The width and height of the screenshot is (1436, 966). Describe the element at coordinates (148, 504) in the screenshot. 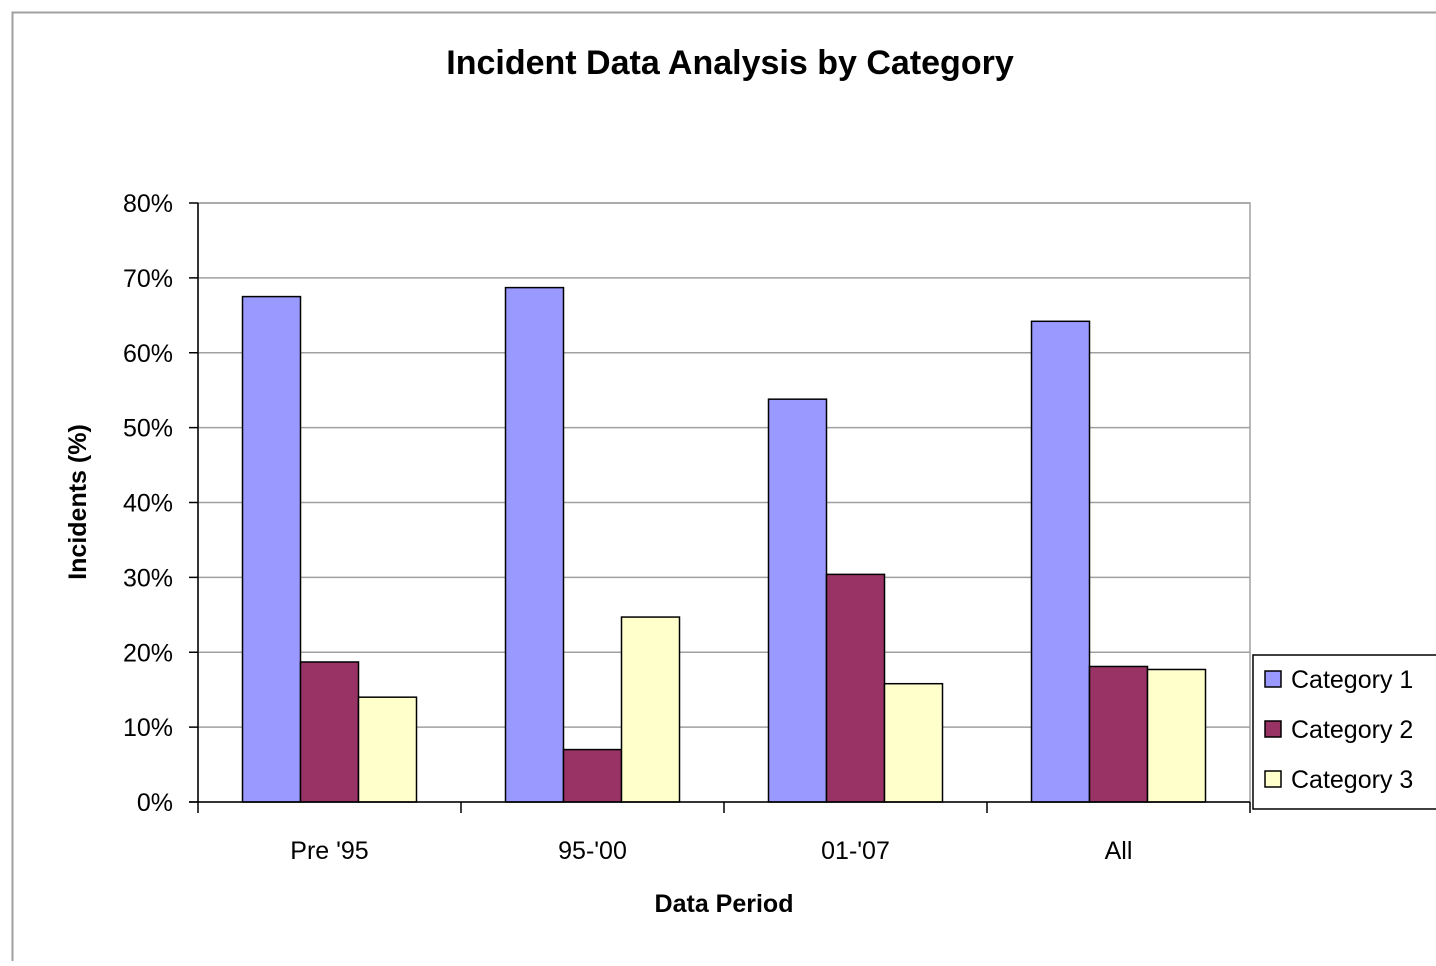

I see `y-tick-label: 40%` at that location.